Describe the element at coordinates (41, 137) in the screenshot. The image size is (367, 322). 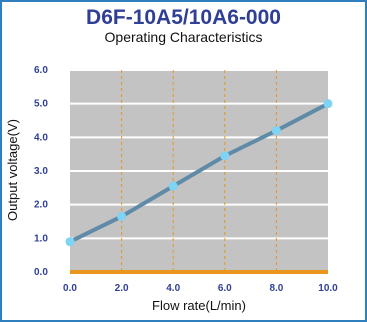
I see `y-tick-label: 4.0` at that location.